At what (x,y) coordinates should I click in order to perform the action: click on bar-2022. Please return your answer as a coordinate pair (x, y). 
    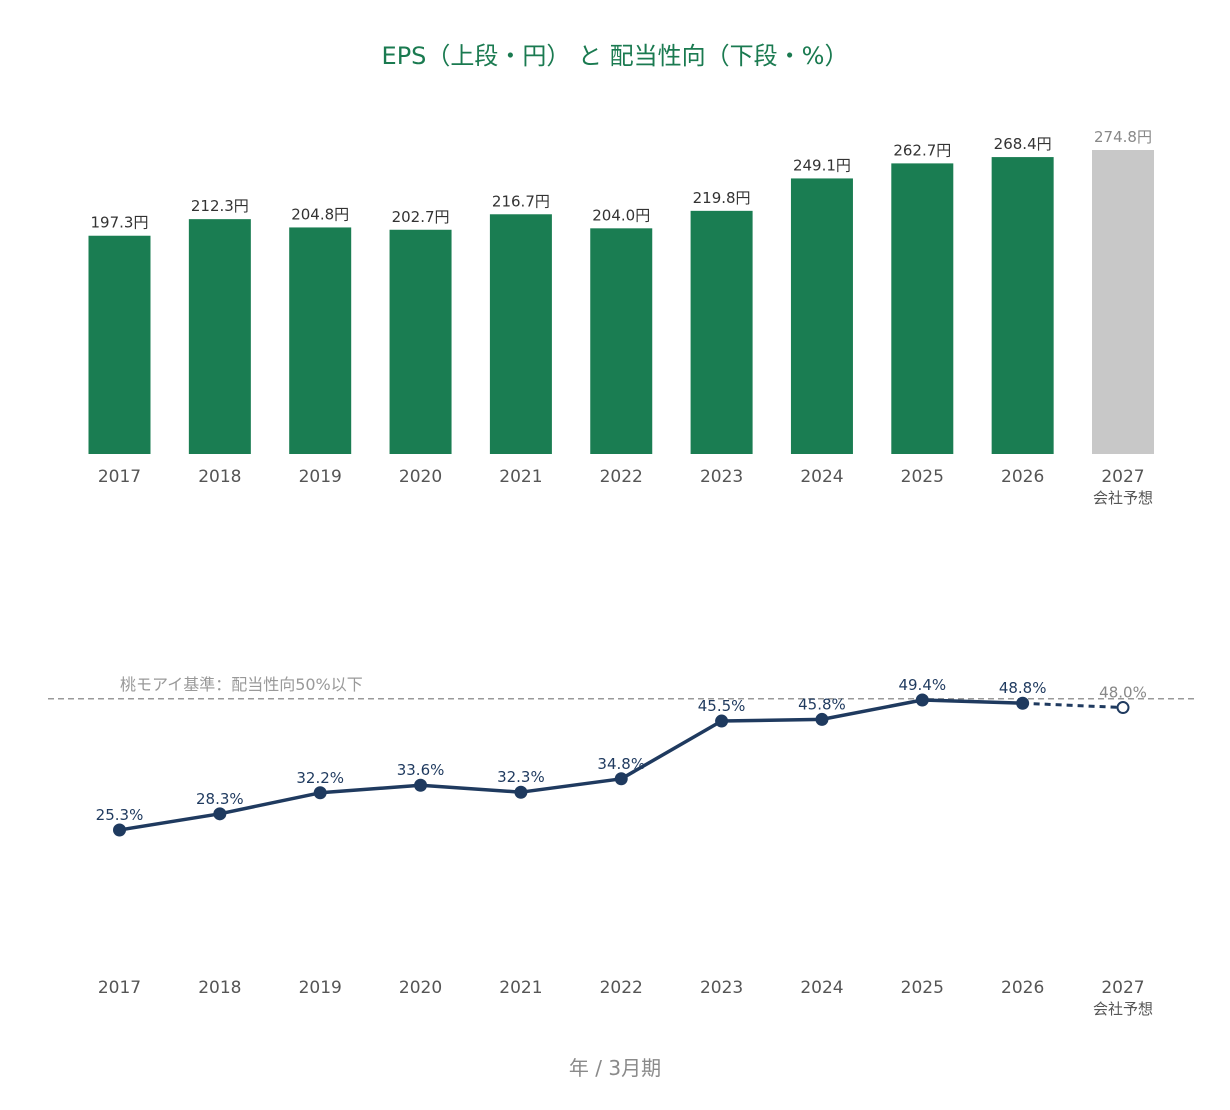
    Looking at the image, I should click on (621, 341).